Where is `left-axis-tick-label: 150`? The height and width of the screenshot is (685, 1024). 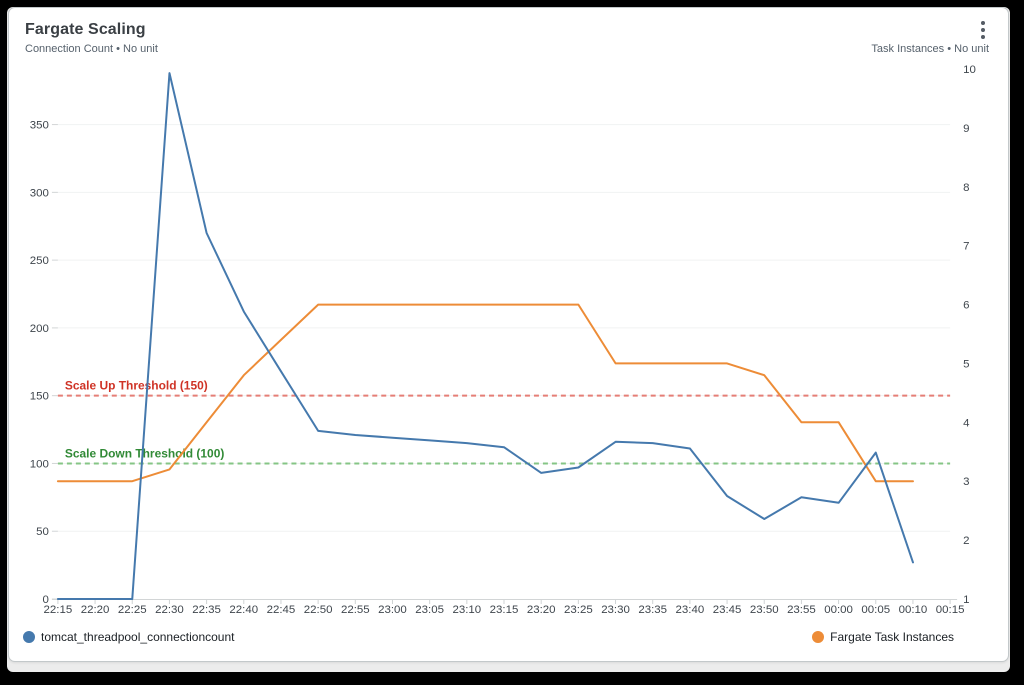
left-axis-tick-label: 150 is located at coordinates (39, 397).